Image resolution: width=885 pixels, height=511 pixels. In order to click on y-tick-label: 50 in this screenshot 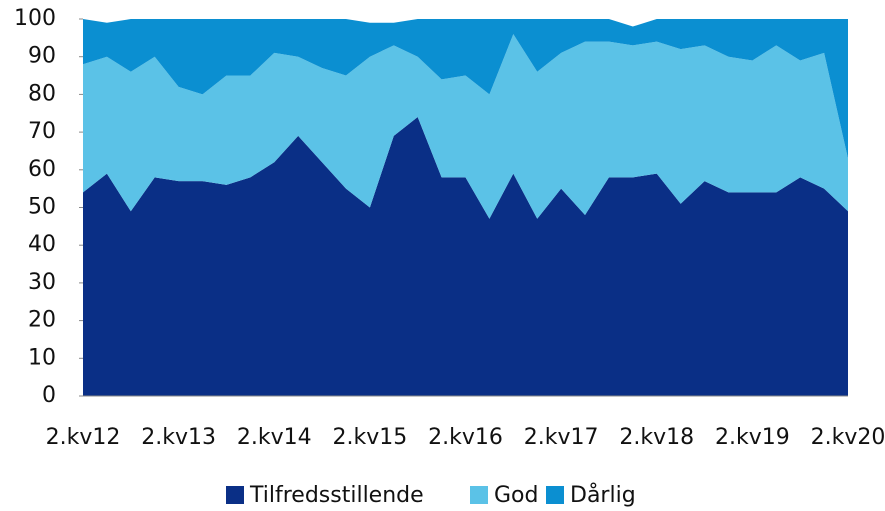, I will do `click(42, 207)`.